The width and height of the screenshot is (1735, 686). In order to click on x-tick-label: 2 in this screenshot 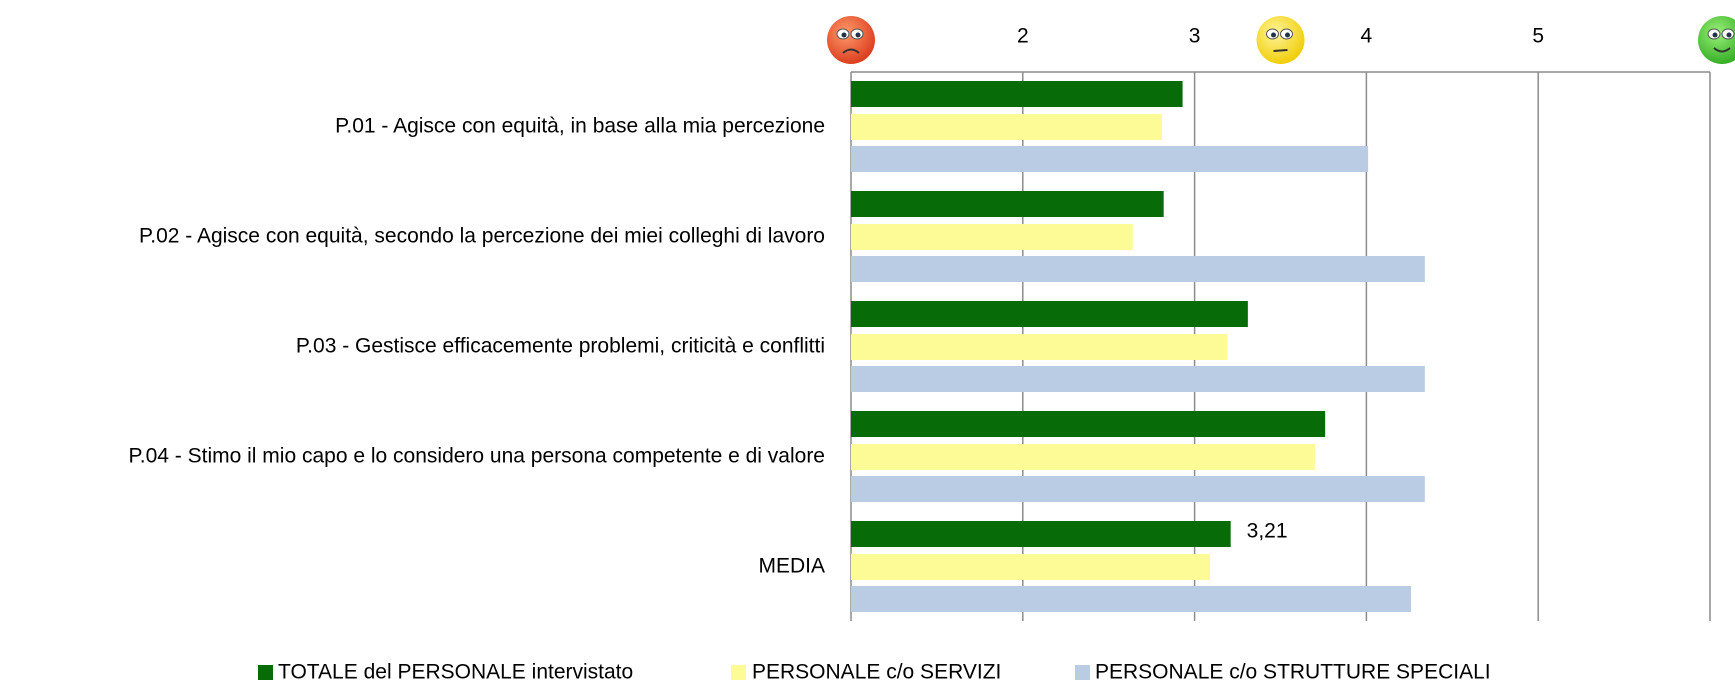, I will do `click(1023, 36)`.